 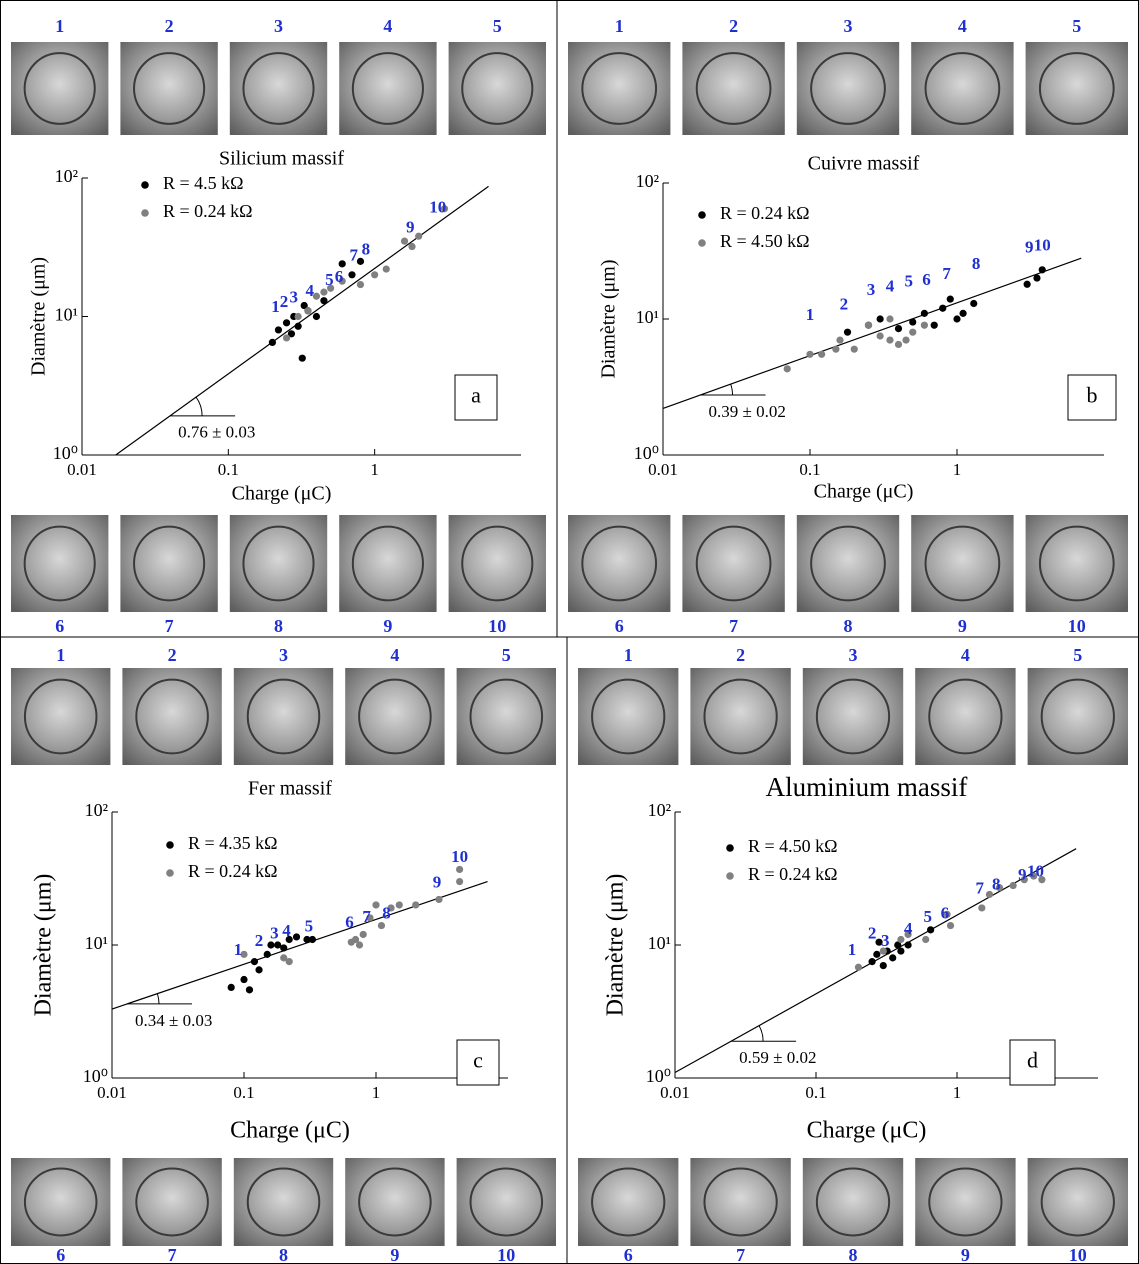 What do you see at coordinates (853, 1254) in the screenshot?
I see `image-label: 8` at bounding box center [853, 1254].